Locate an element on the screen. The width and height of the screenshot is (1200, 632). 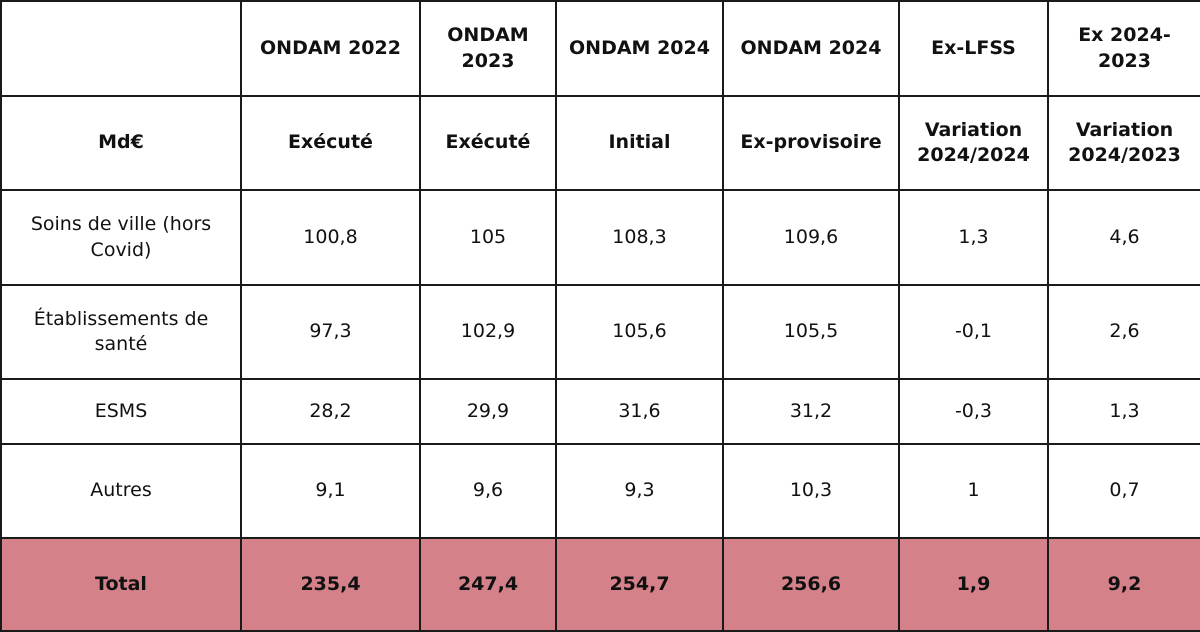
status-initial-2024: Initial is located at coordinates (639, 143).